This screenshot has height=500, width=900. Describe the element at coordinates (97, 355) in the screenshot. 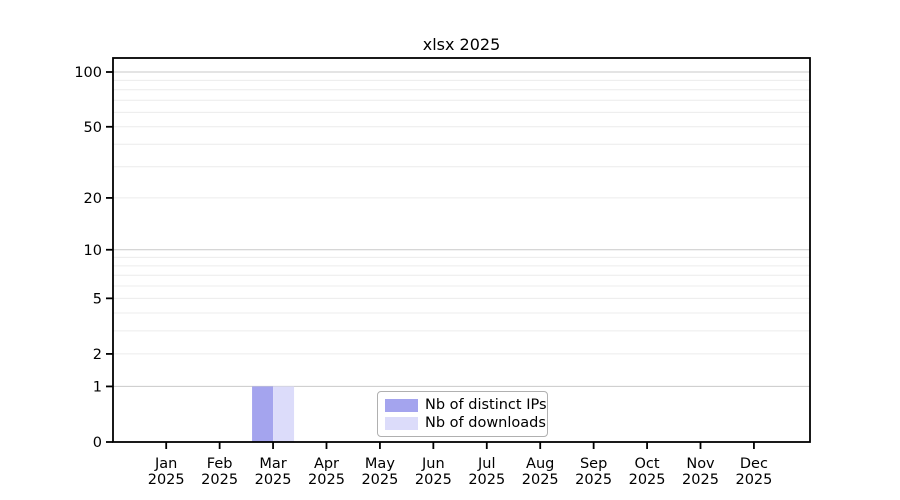

I see `y-tick-label: 2` at that location.